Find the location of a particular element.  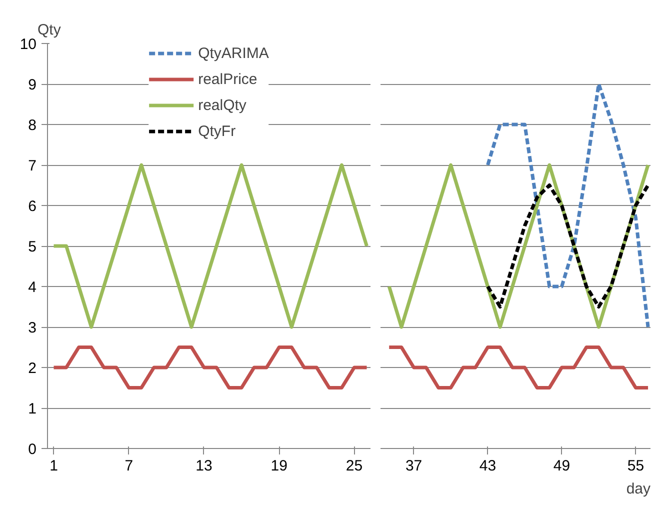

y-tick-label: 9 is located at coordinates (32, 85).